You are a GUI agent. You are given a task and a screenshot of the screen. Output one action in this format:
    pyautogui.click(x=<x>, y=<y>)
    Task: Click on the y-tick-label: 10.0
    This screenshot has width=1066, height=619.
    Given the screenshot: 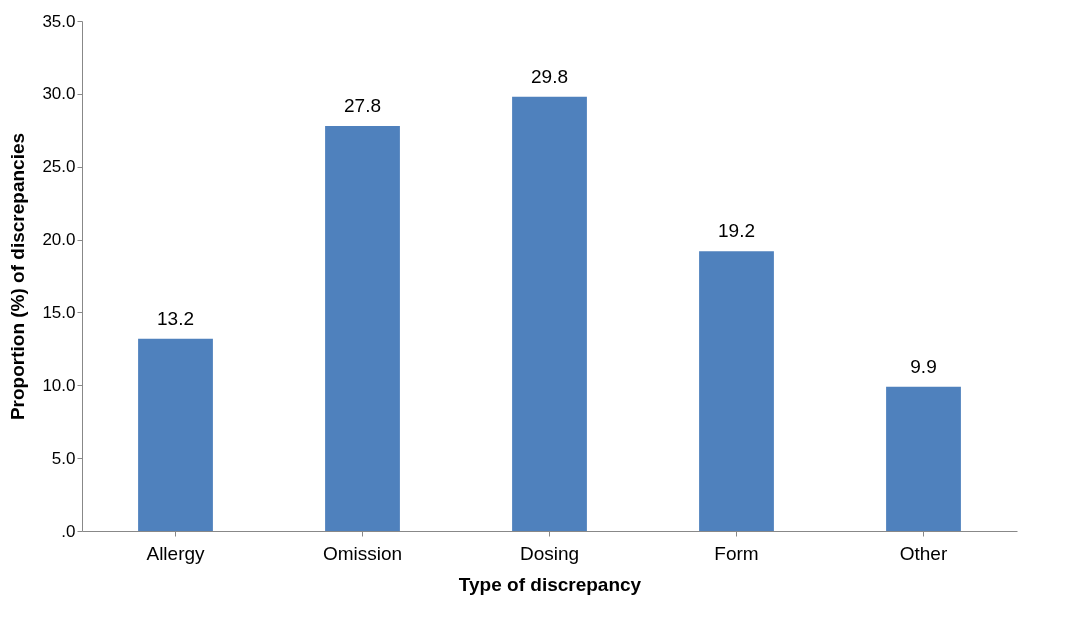 What is the action you would take?
    pyautogui.click(x=59, y=385)
    